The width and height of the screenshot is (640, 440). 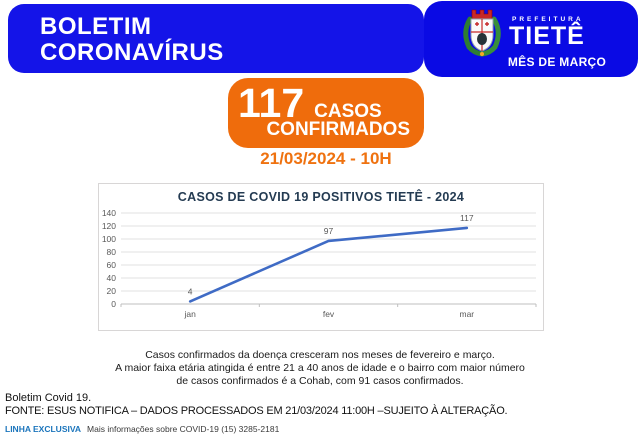 I want to click on chart-title: CASOS DE COVID 19 POSITIVOS TIETÊ - 2024, so click(x=321, y=197).